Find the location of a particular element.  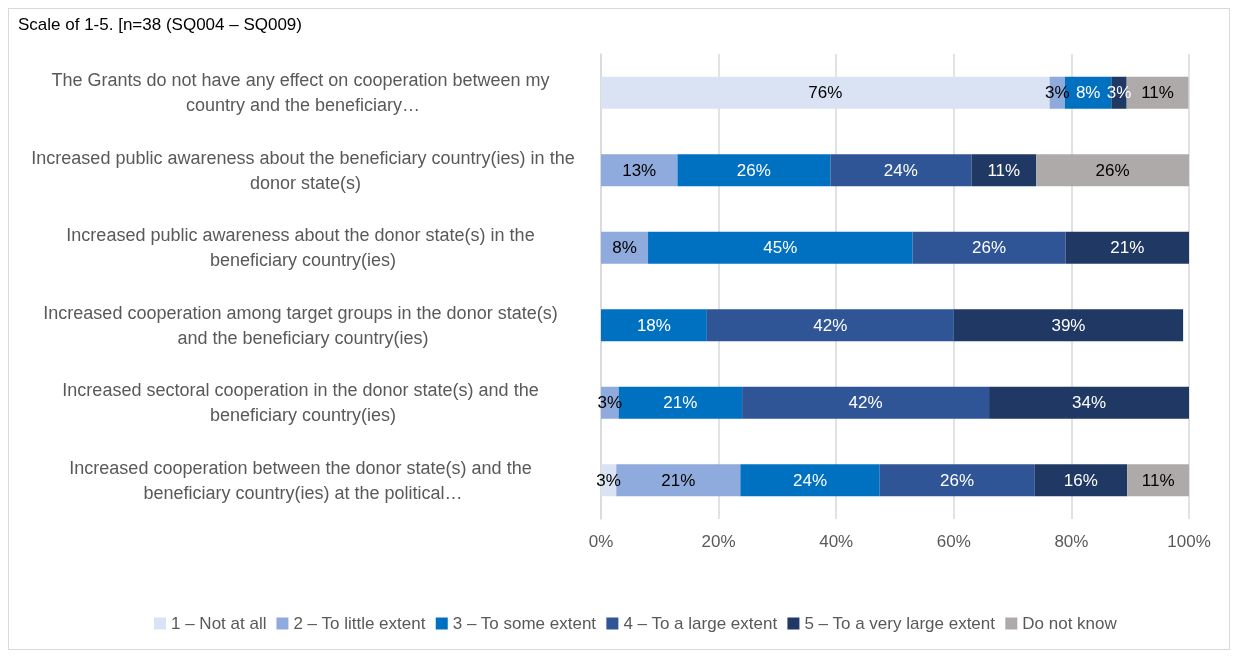

data-label: 16% is located at coordinates (1080, 480).